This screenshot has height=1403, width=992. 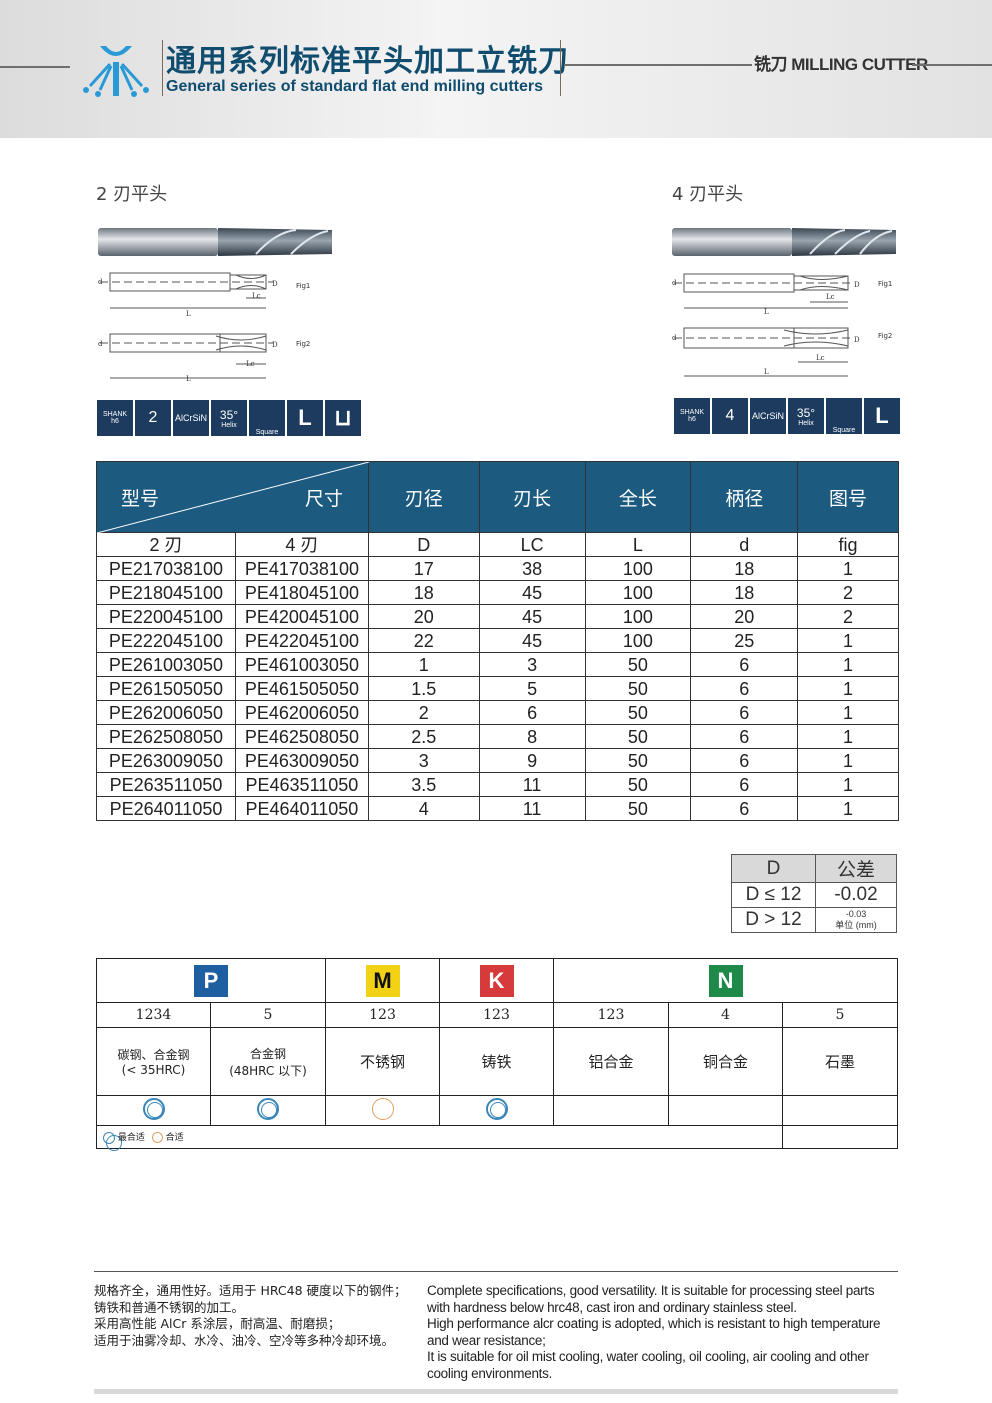 I want to click on svg-text: Lc, so click(x=820, y=358).